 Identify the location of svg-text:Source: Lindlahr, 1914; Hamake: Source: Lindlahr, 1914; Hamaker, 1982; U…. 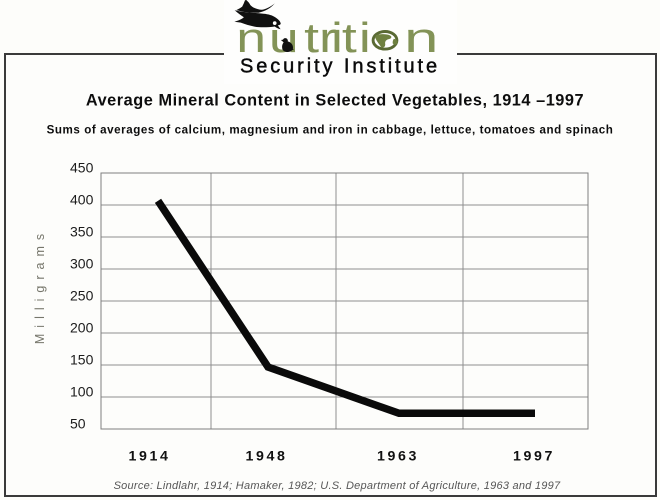
(337, 486).